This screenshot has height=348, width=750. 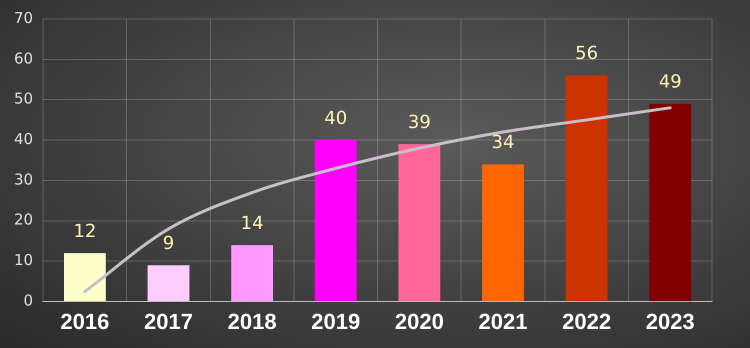 I want to click on x-tick-label: 2016, so click(x=85, y=321).